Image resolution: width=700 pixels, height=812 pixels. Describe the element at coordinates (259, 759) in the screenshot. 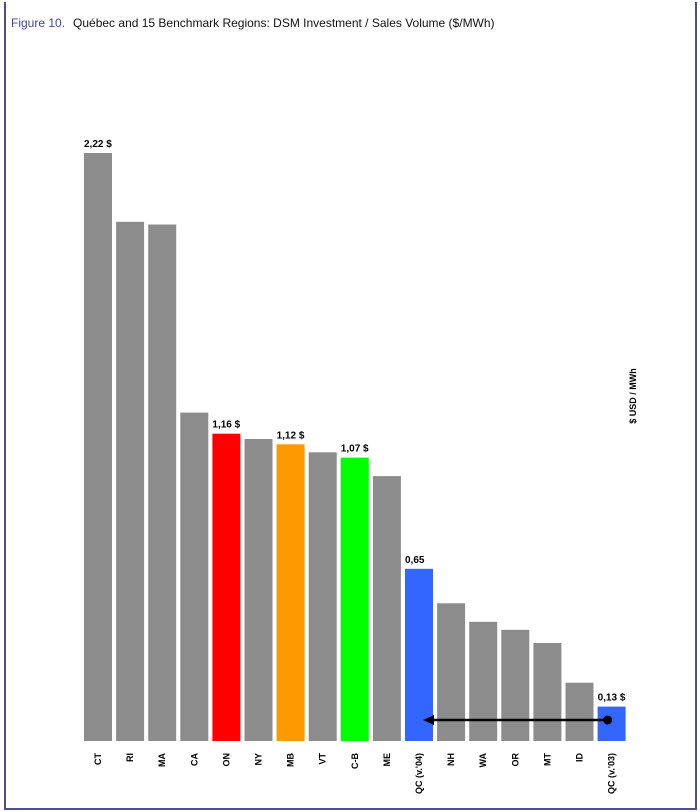

I see `x-tick-label-ny: NY` at that location.